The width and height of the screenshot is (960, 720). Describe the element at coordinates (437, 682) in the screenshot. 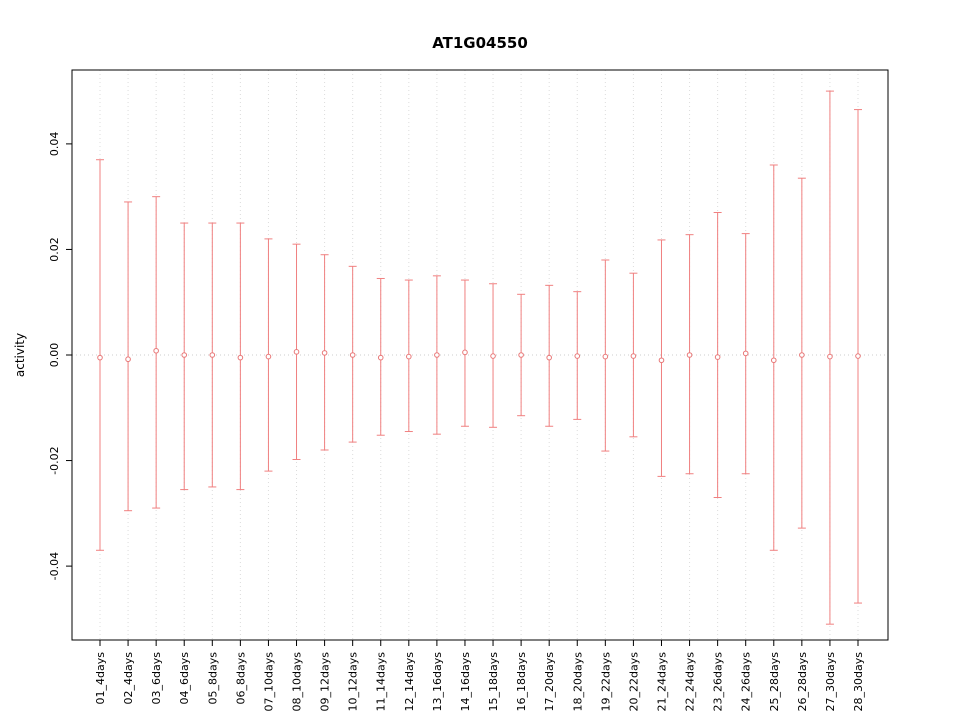

I see `x-tick-label: 13_16days` at that location.